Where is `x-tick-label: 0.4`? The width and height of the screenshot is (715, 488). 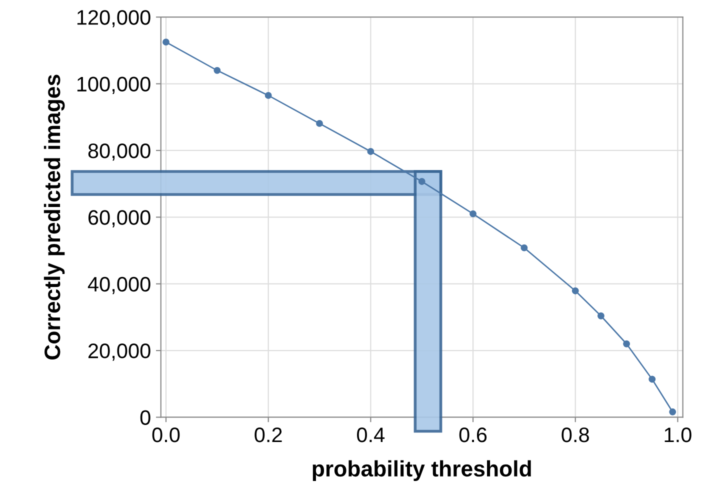 x-tick-label: 0.4 is located at coordinates (371, 435).